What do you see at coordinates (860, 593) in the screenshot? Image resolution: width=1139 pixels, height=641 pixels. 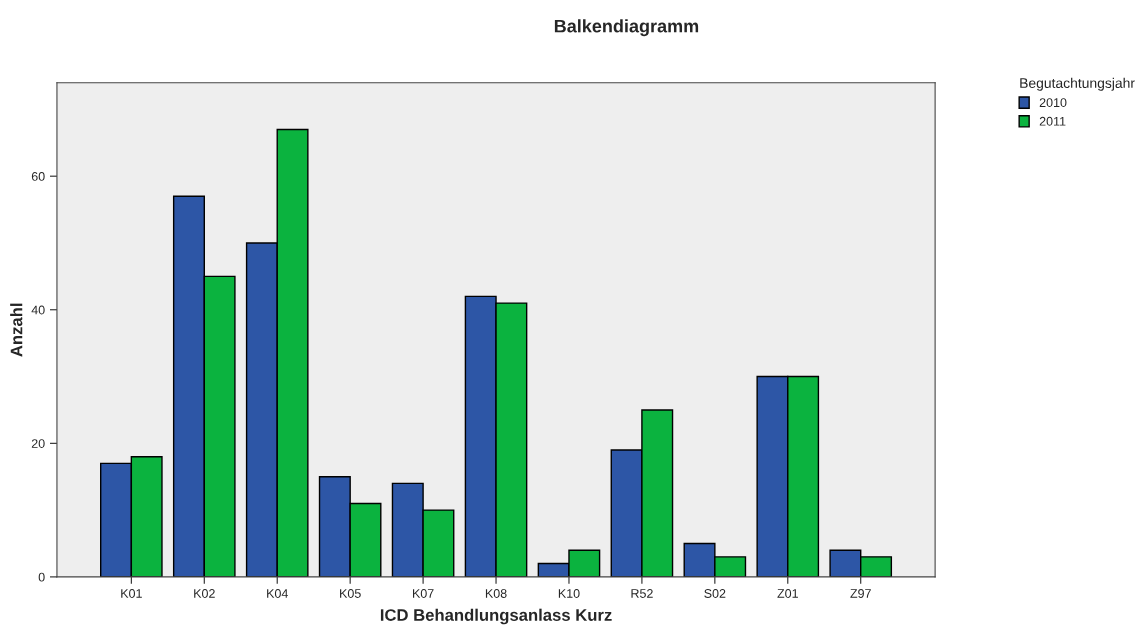 I see `x-tick-label: Z97` at bounding box center [860, 593].